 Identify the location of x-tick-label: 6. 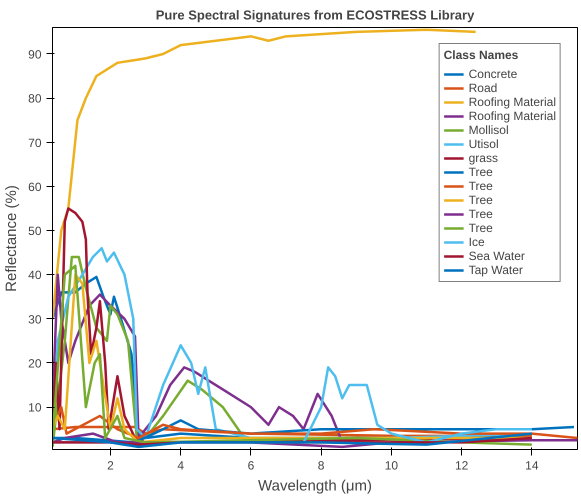
(251, 465).